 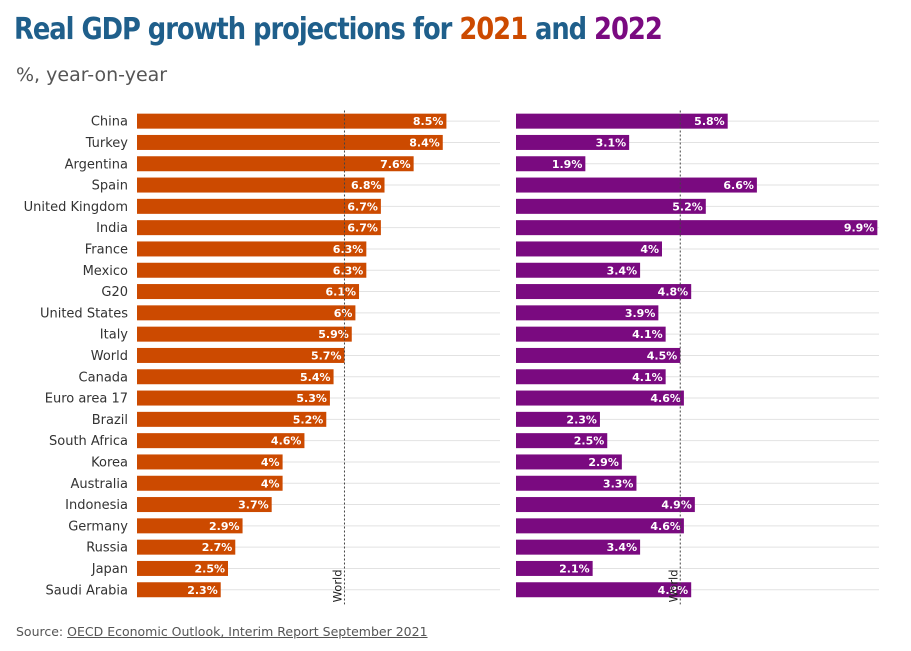 I want to click on data-label: 9.9%, so click(x=859, y=228).